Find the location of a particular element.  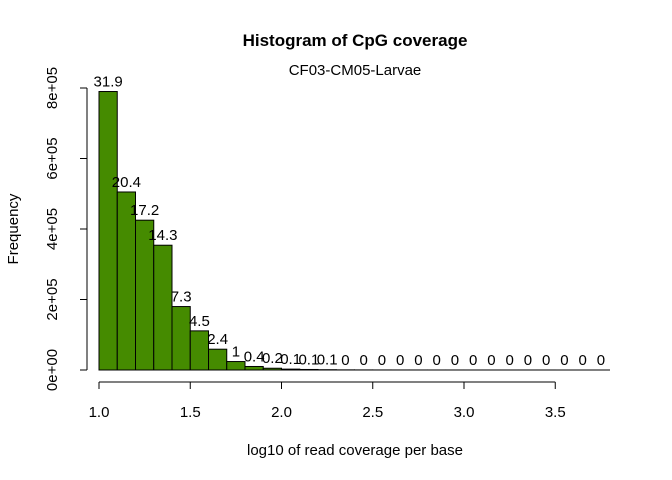

bar-data-label: 7.3 is located at coordinates (181, 297).